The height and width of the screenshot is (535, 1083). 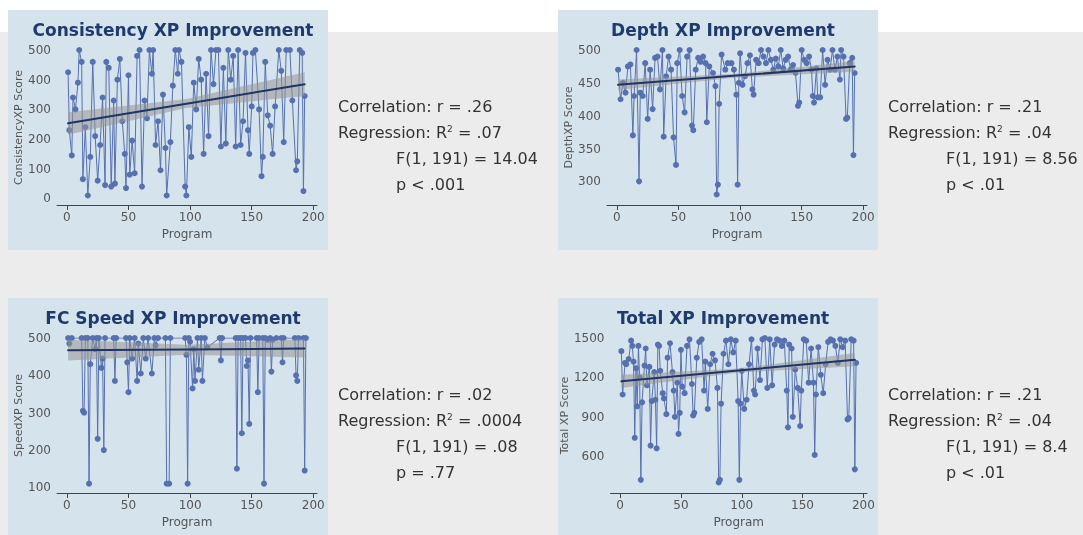 What do you see at coordinates (431, 184) in the screenshot?
I see `text: p < .001` at bounding box center [431, 184].